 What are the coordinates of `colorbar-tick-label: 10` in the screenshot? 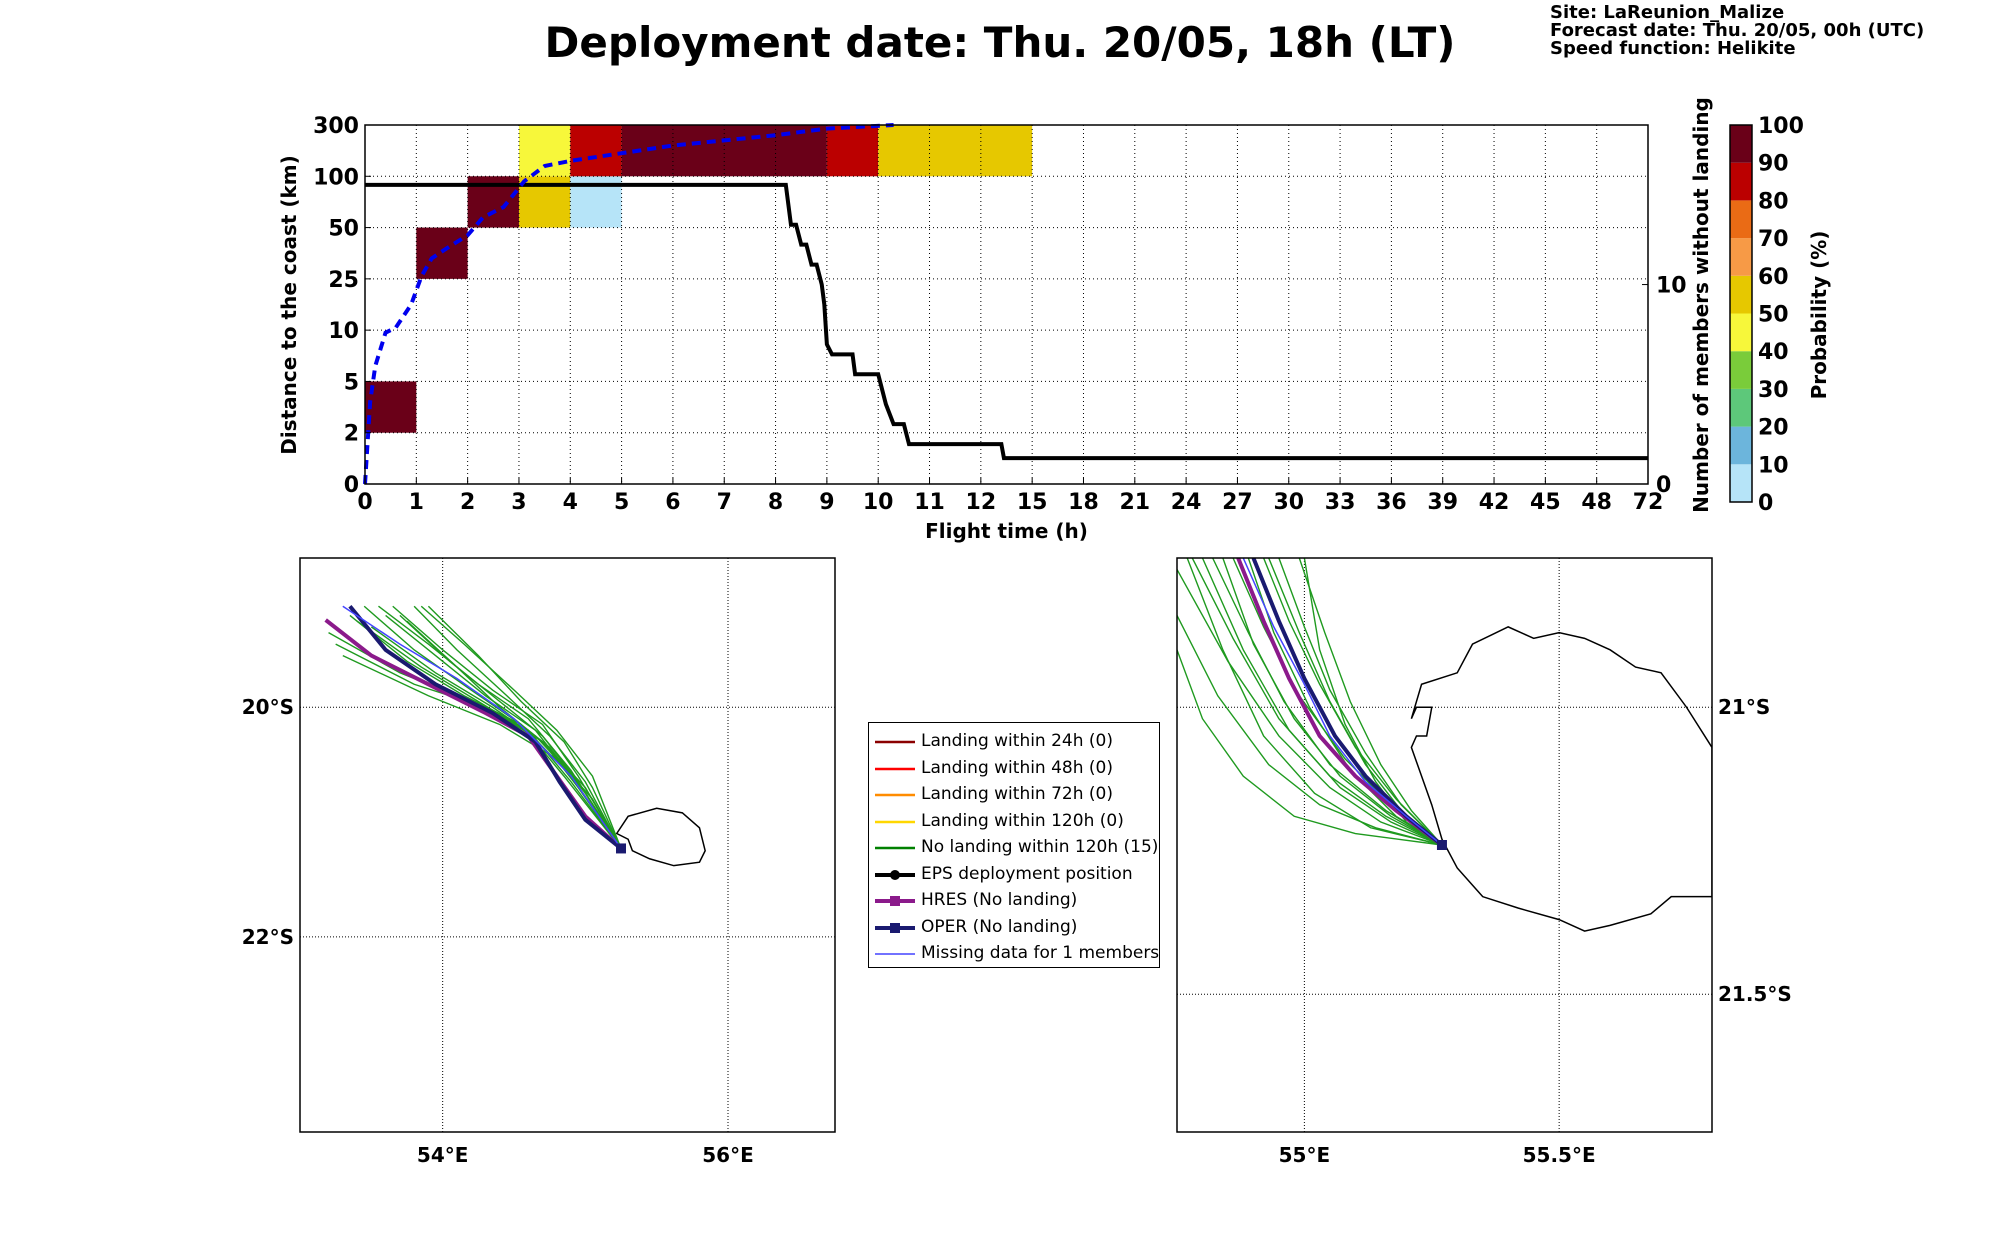 It's located at (1773, 465).